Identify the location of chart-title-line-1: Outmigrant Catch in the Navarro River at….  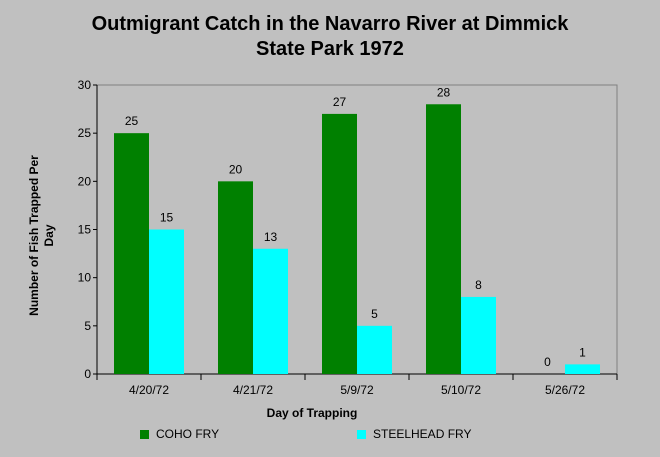
(330, 24).